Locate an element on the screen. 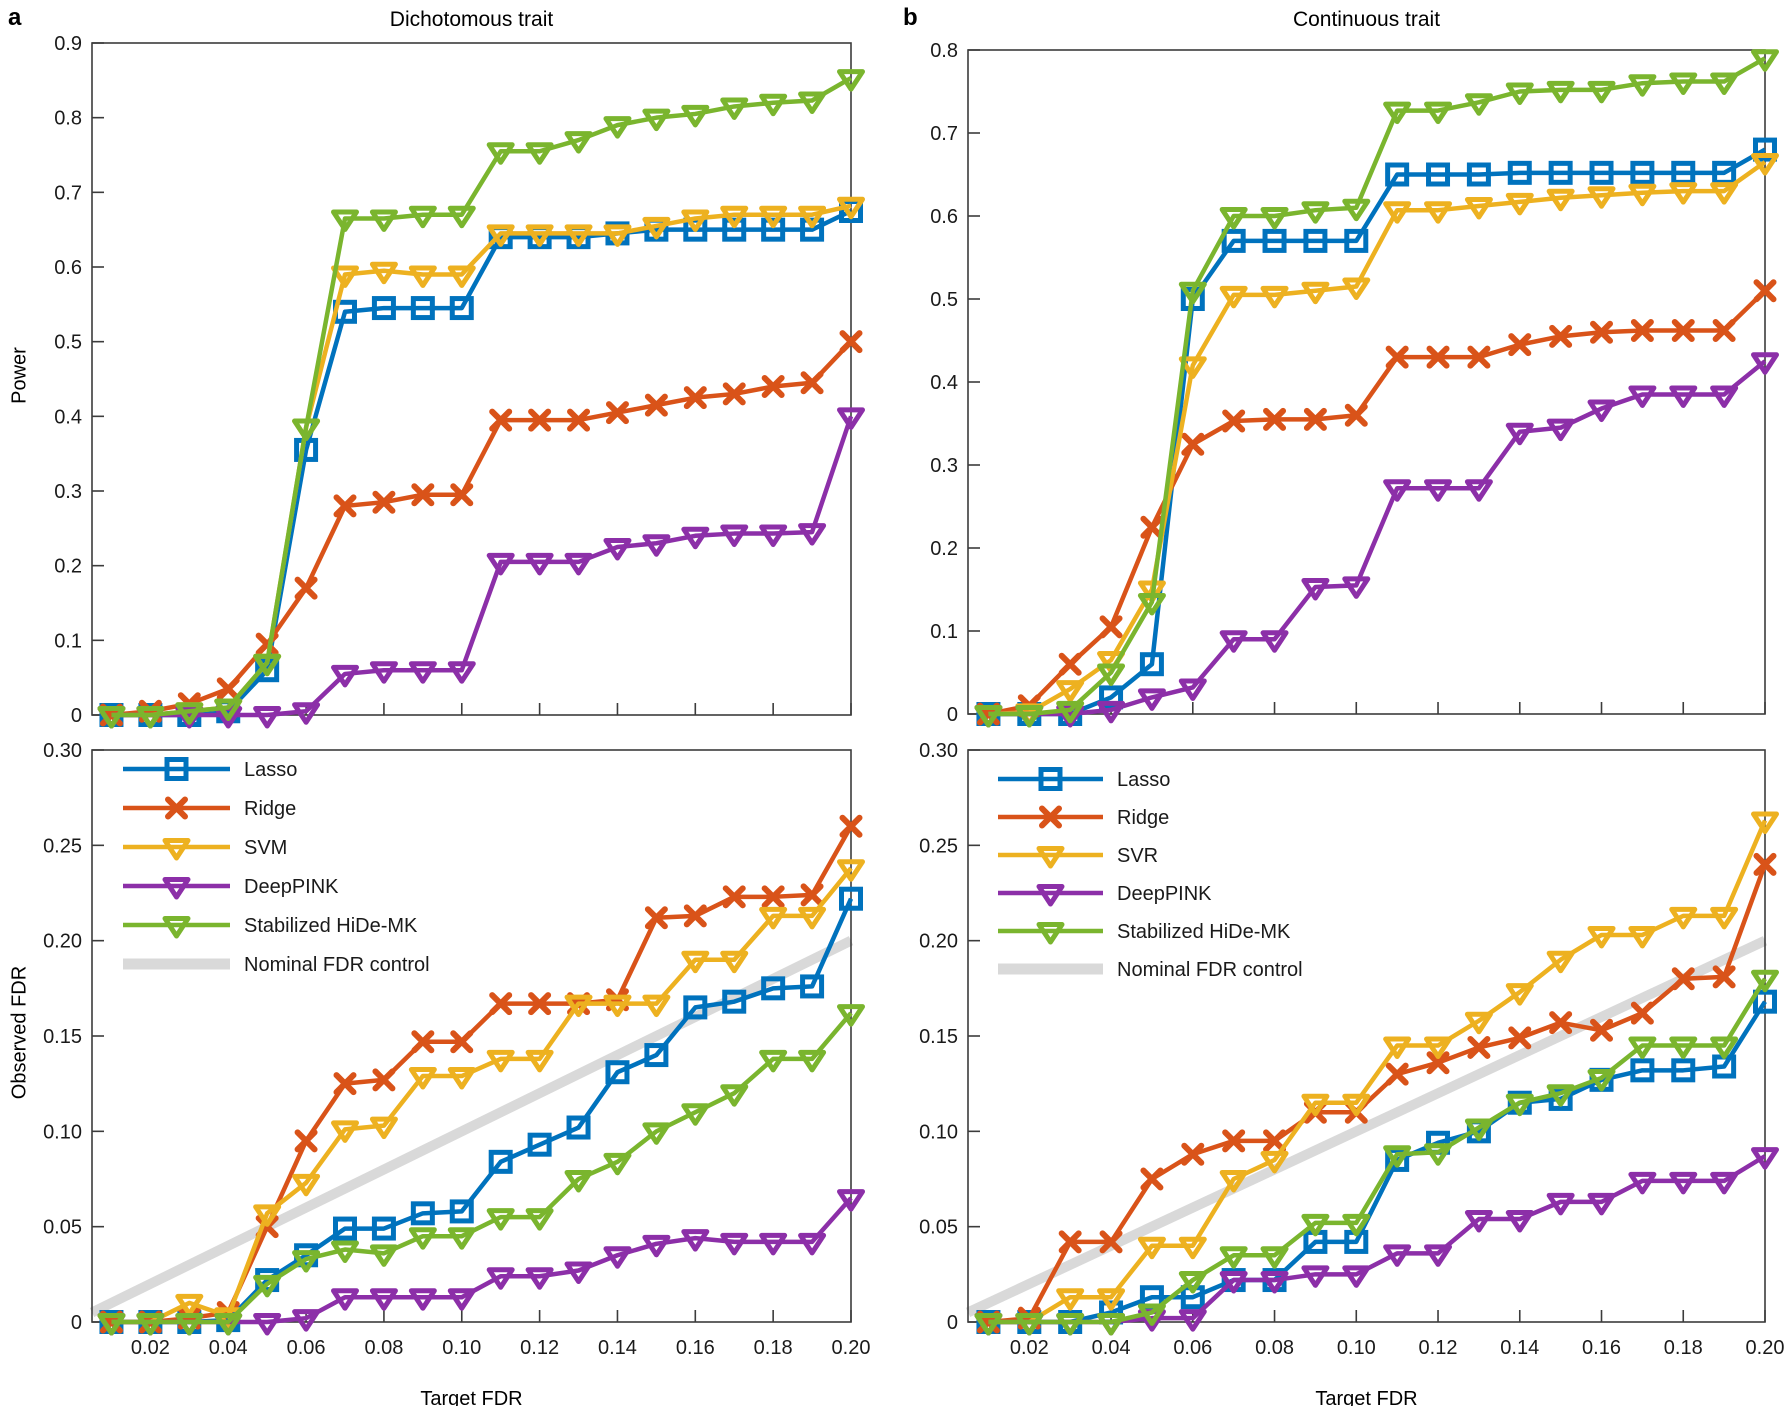 This screenshot has width=1791, height=1406. y-tick-label: 0.05 is located at coordinates (938, 1228).